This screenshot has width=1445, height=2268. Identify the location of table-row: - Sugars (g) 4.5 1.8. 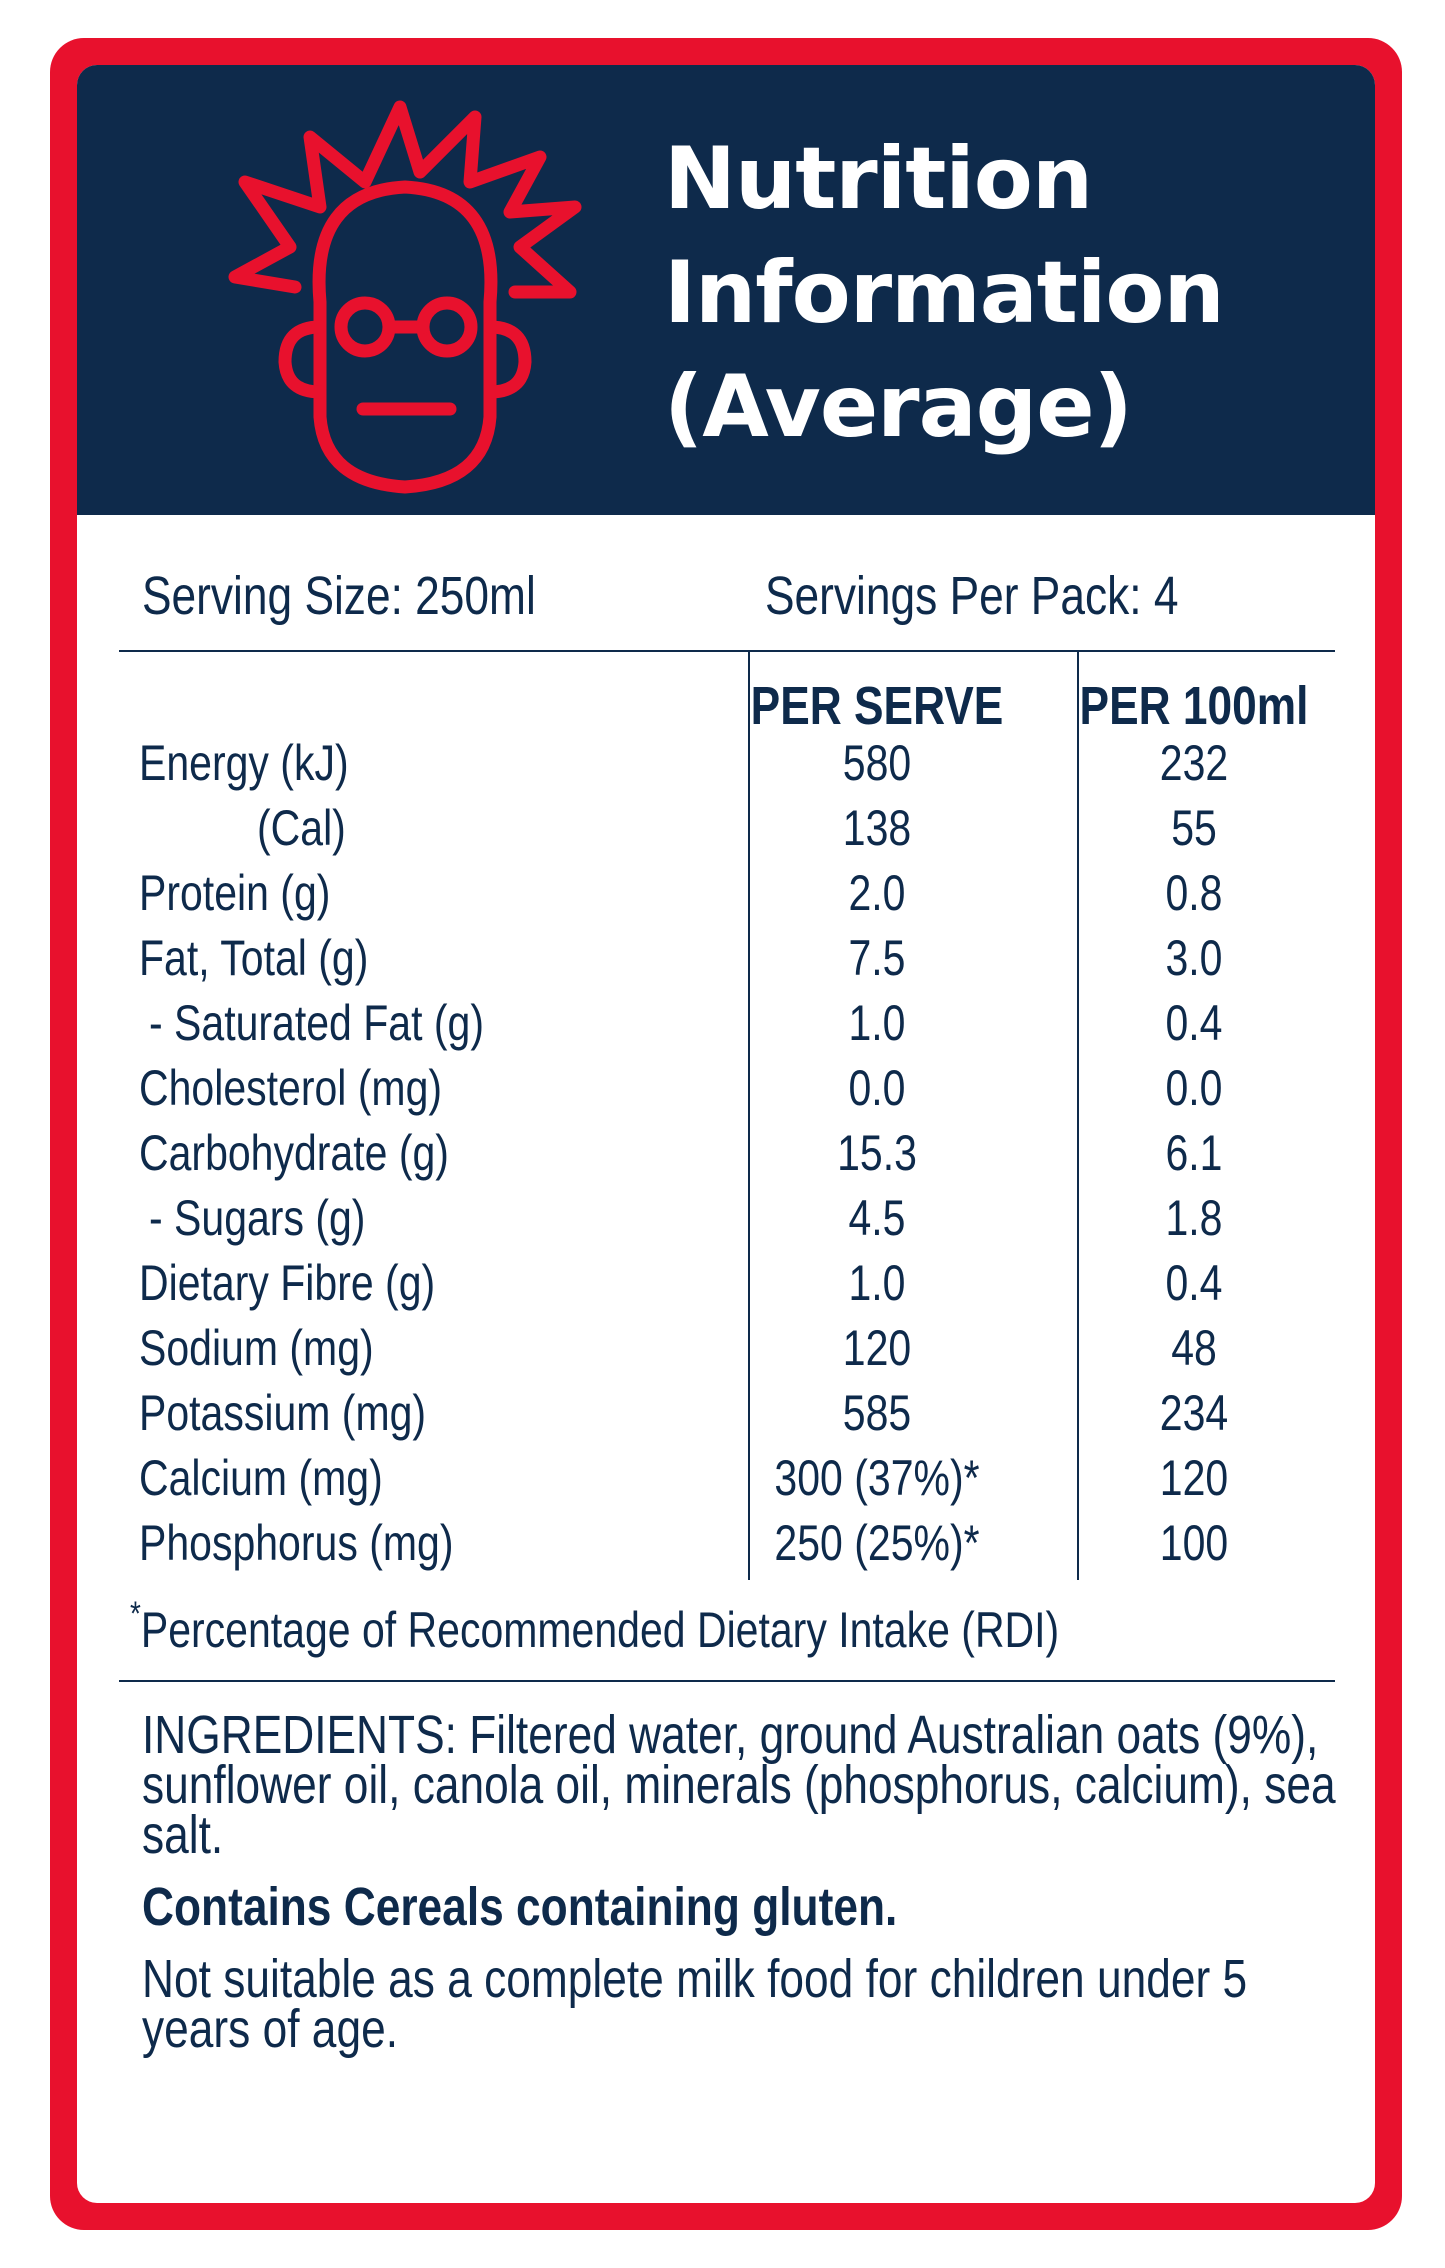
(726, 1218).